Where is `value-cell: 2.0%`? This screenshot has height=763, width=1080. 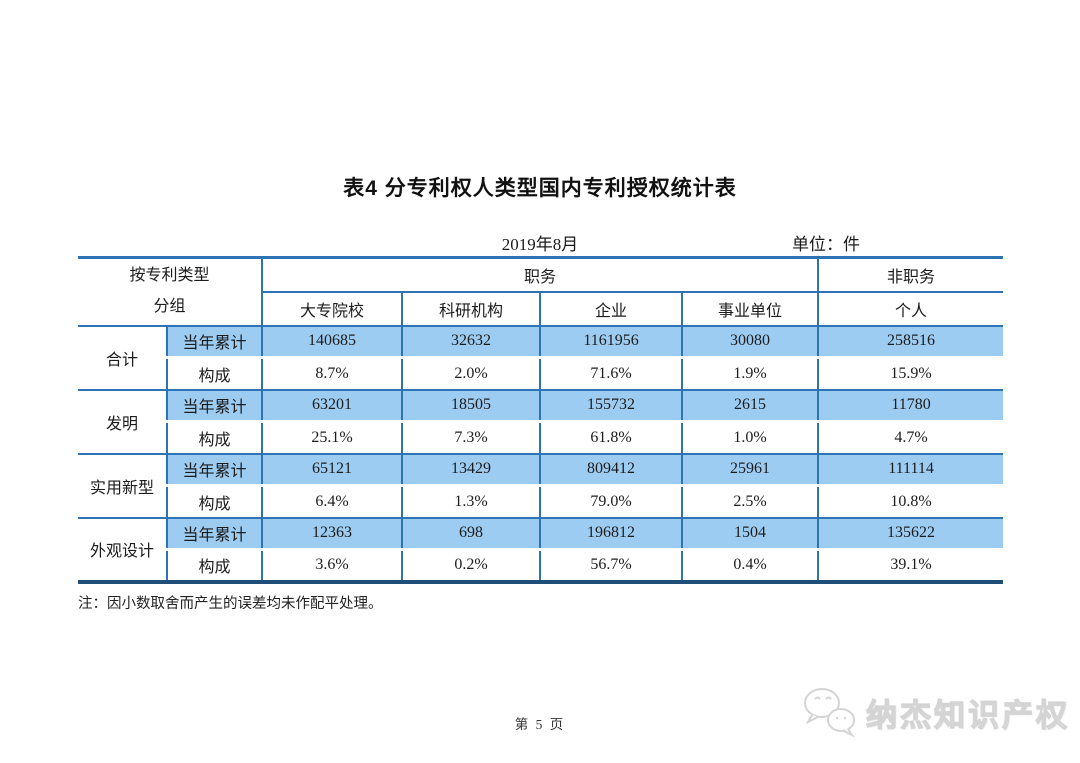
value-cell: 2.0% is located at coordinates (471, 373).